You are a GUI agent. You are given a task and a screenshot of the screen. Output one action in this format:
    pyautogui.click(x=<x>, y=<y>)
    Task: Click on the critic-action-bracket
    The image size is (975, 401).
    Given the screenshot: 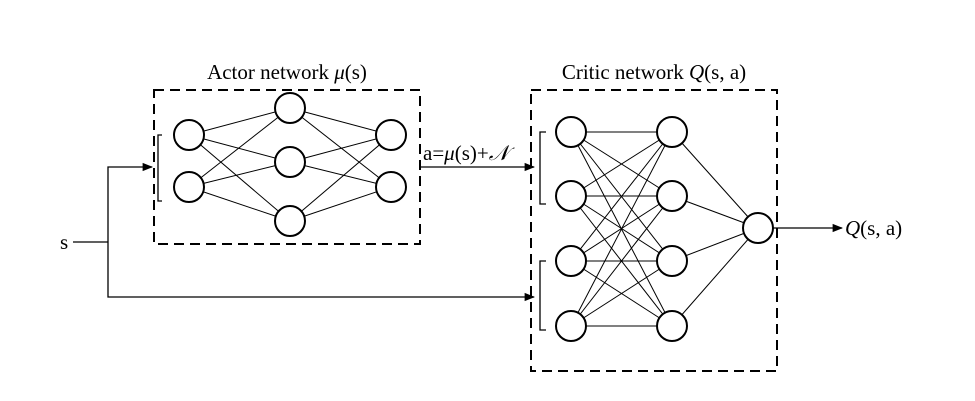 What is the action you would take?
    pyautogui.click(x=542, y=168)
    